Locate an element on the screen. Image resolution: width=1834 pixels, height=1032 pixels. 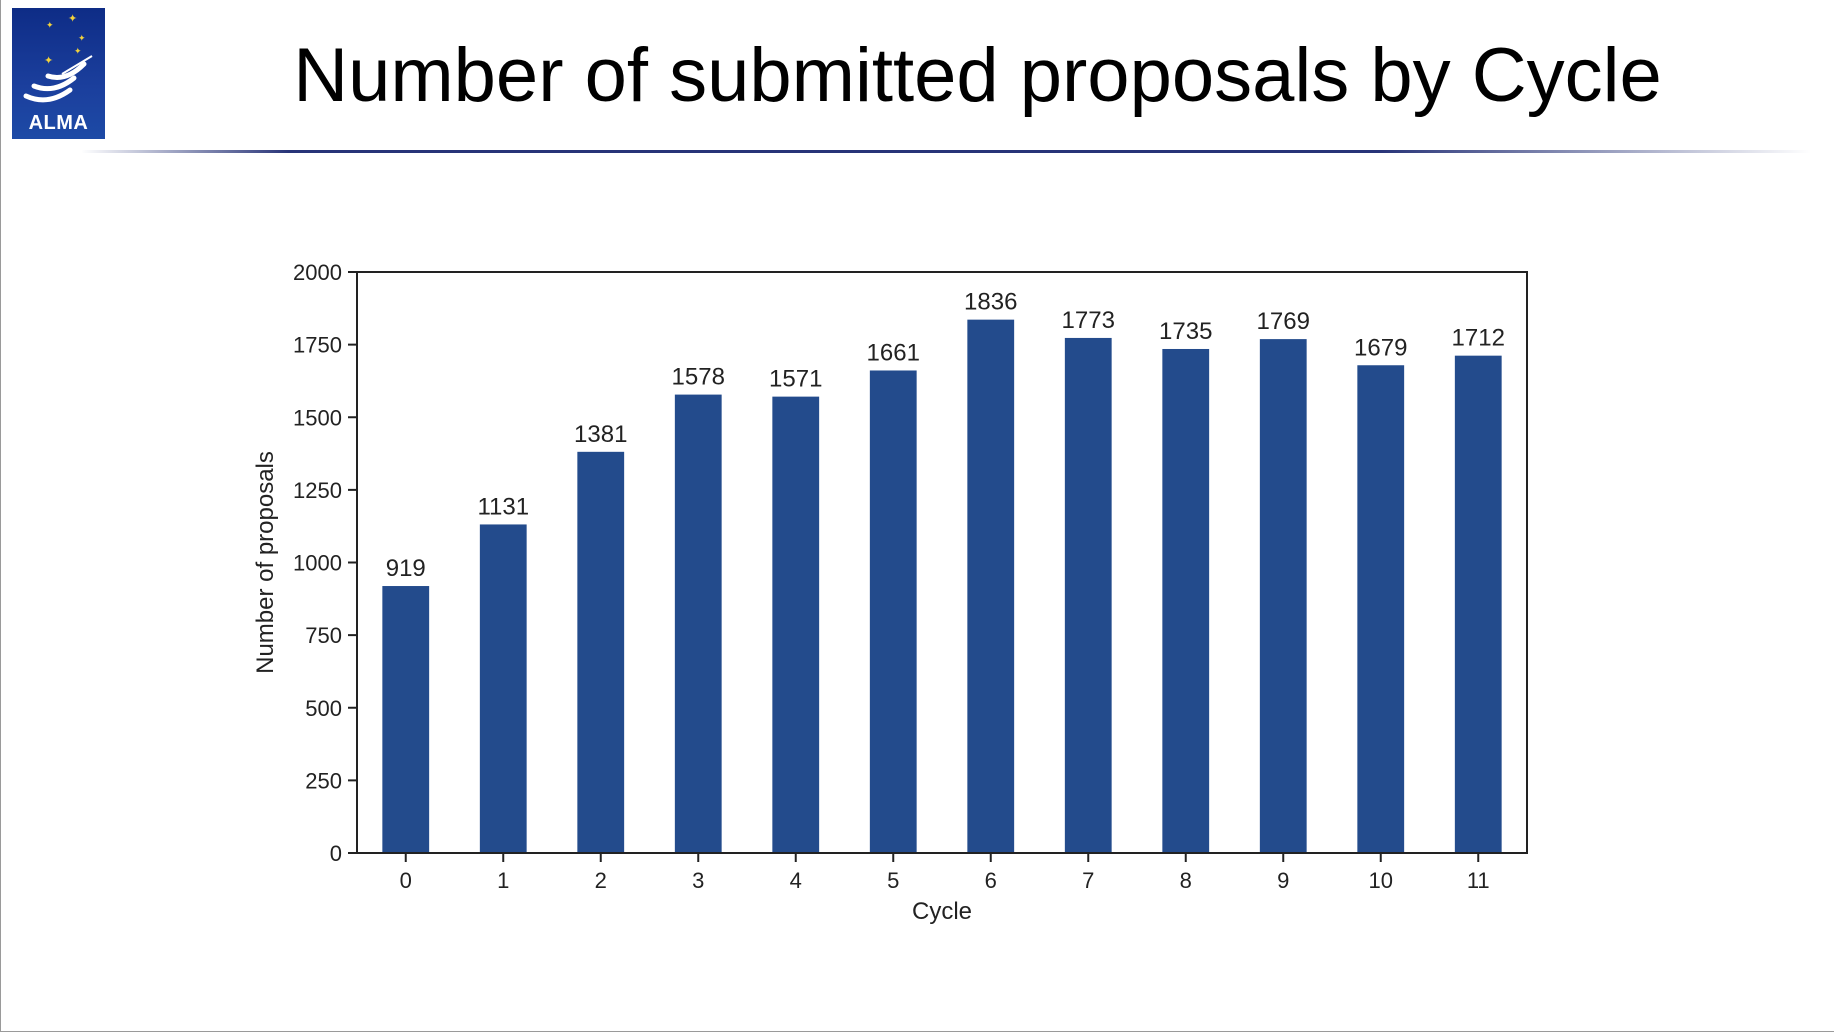
alma-antenna-logo-icon: ✦ ✦ ✦ ✦ ✦ is located at coordinates (58, 57).